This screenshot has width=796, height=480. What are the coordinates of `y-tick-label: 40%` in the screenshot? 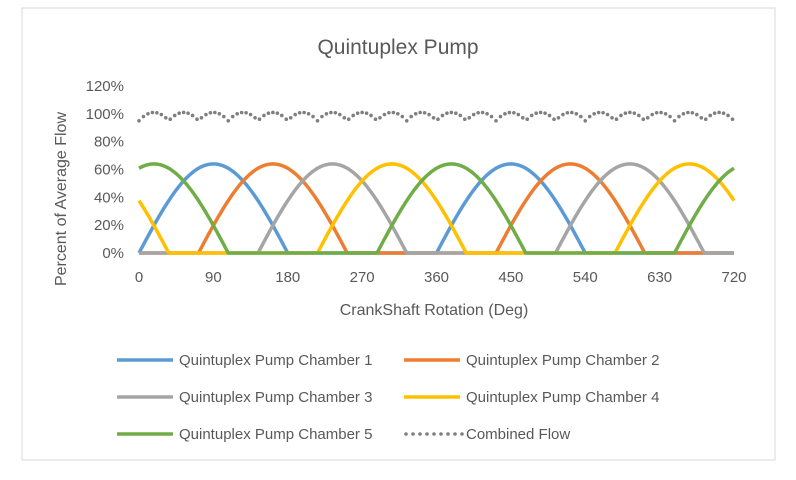 It's located at (109, 197).